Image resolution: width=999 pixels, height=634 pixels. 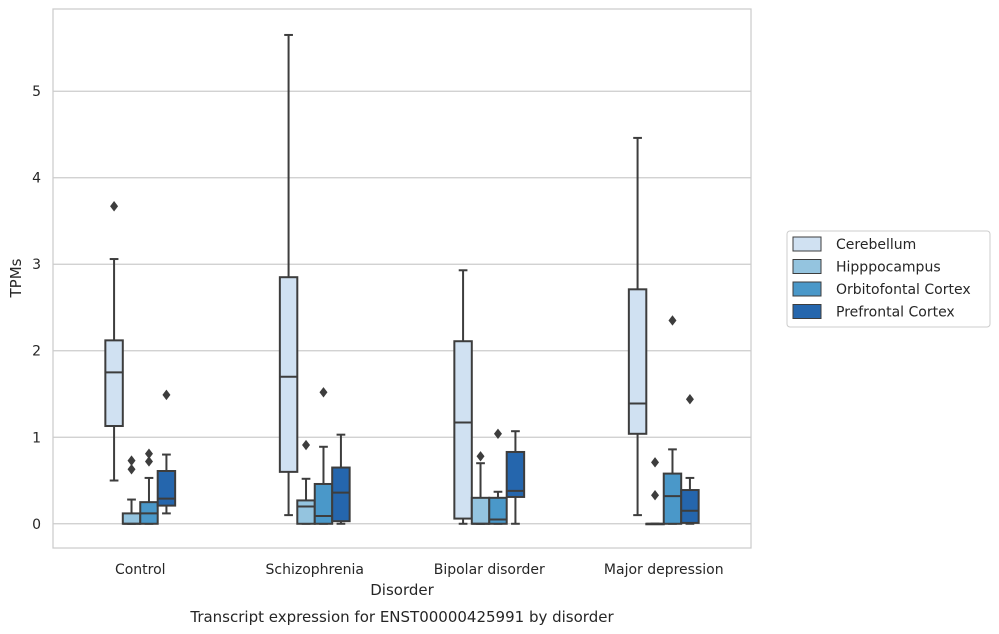 What do you see at coordinates (36, 352) in the screenshot?
I see `y-tick-label: 2` at bounding box center [36, 352].